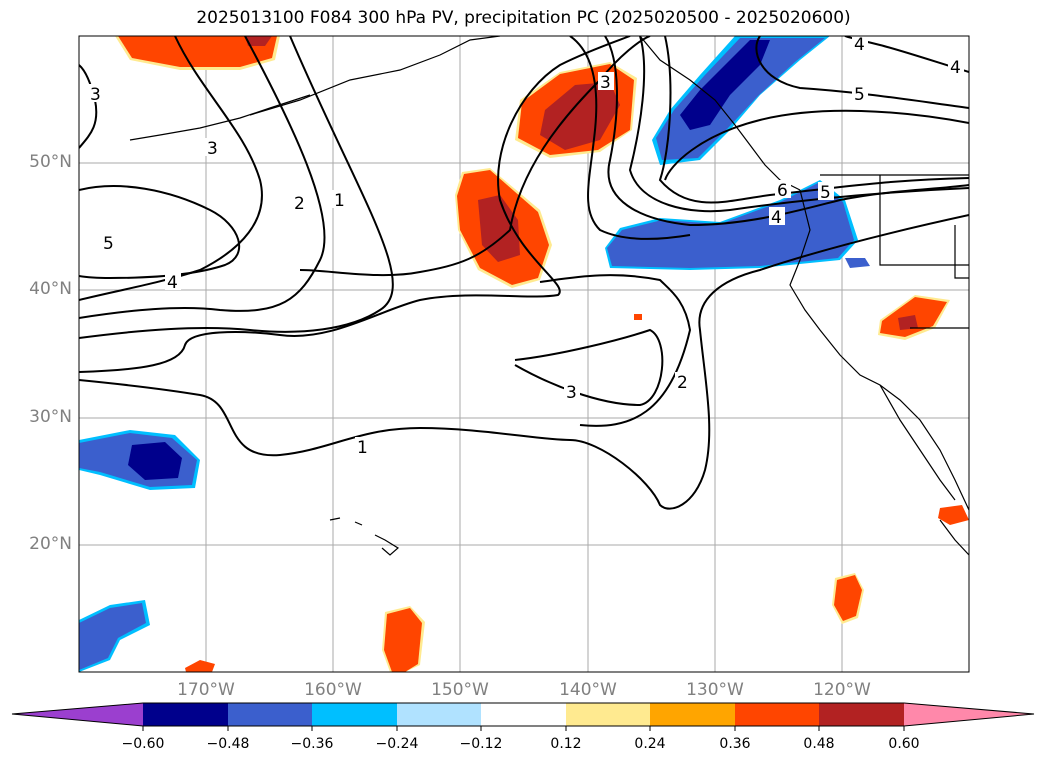 This screenshot has height=765, width=1047. What do you see at coordinates (730, 225) in the screenshot?
I see `blue-region-pacific-nw-mid` at bounding box center [730, 225].